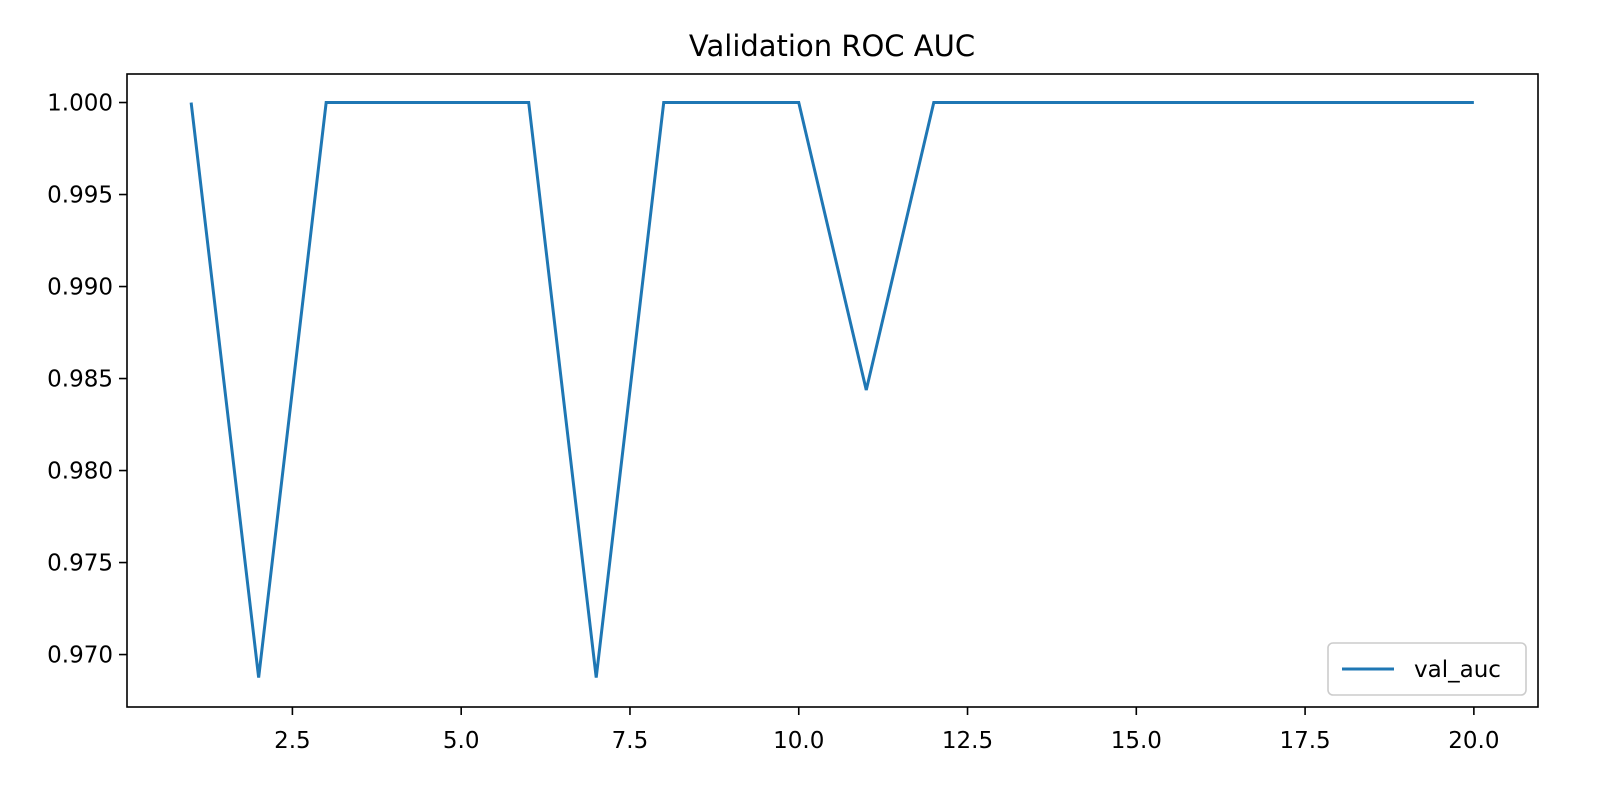 Image resolution: width=1600 pixels, height=800 pixels. I want to click on x-tick-label: 15.0, so click(1136, 741).